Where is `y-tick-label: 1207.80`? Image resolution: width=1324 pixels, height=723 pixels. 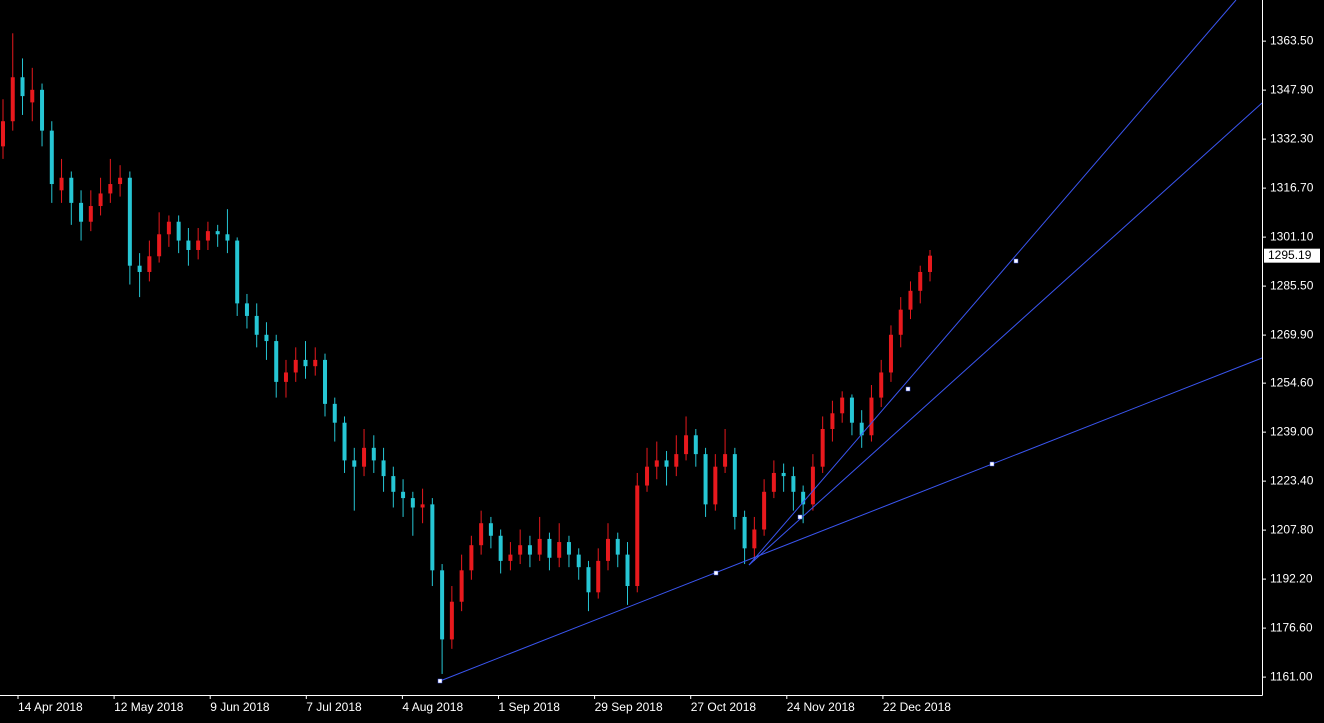 y-tick-label: 1207.80 is located at coordinates (1292, 529).